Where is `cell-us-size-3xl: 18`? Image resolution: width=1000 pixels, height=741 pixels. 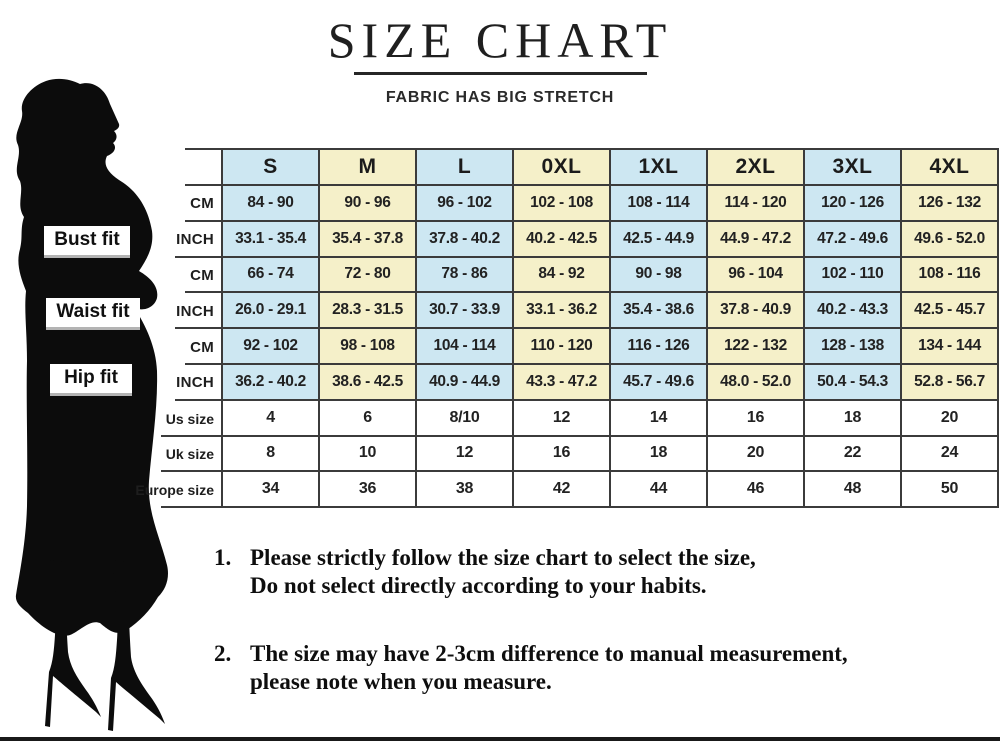
cell-us-size-3xl: 18 is located at coordinates (853, 418).